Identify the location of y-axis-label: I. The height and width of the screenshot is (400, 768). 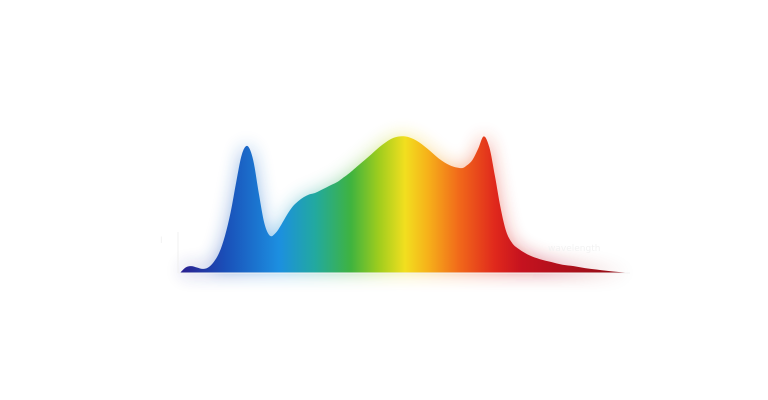
(161, 241).